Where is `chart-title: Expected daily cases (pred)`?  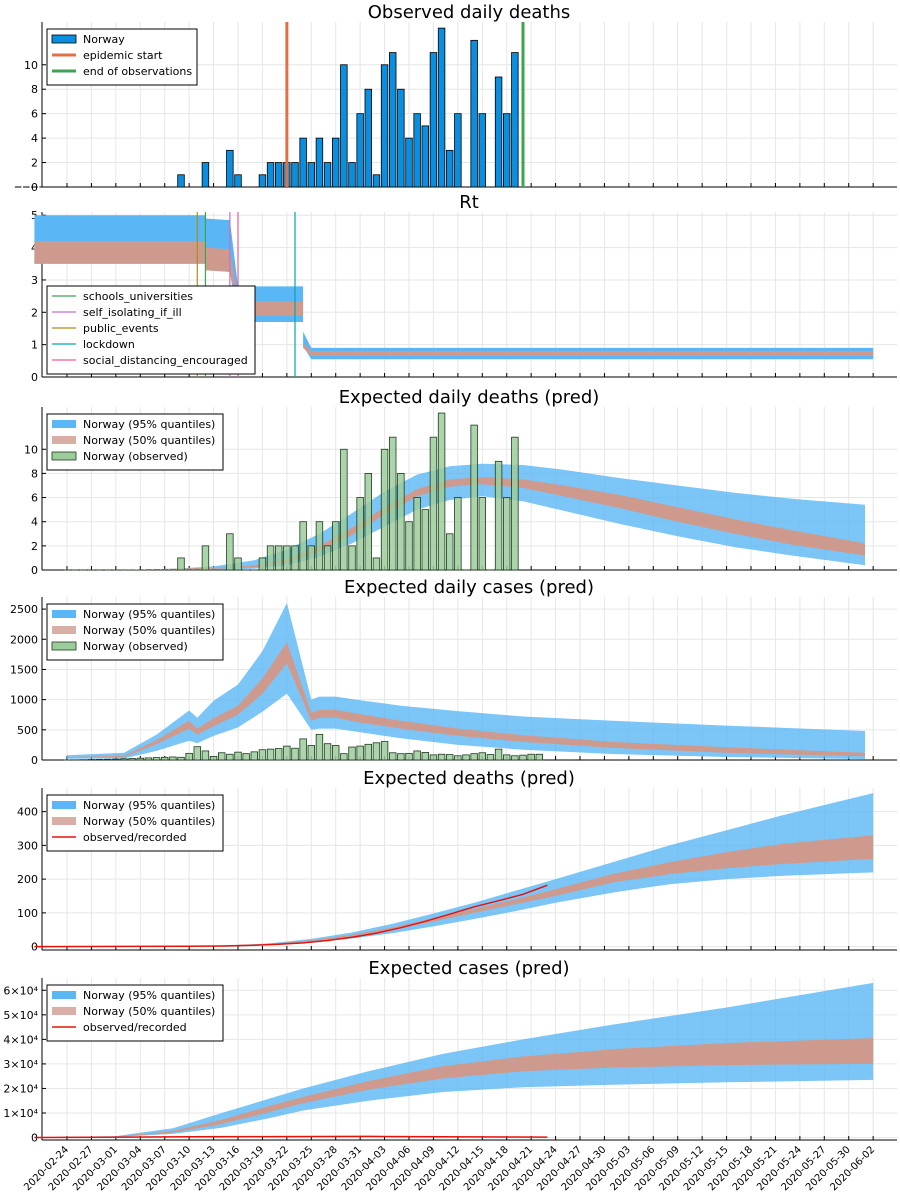 chart-title: Expected daily cases (pred) is located at coordinates (469, 587).